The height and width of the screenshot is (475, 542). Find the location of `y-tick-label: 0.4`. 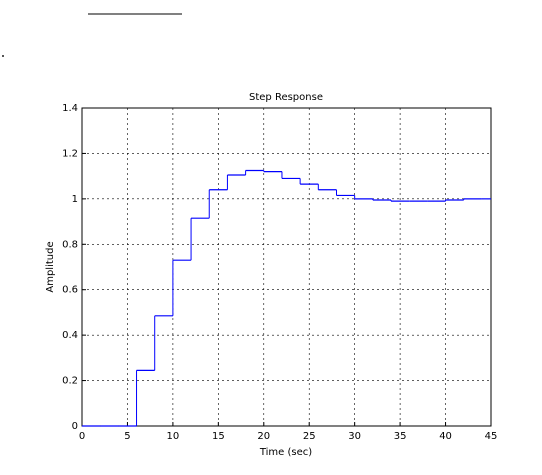

y-tick-label: 0.4 is located at coordinates (70, 335).